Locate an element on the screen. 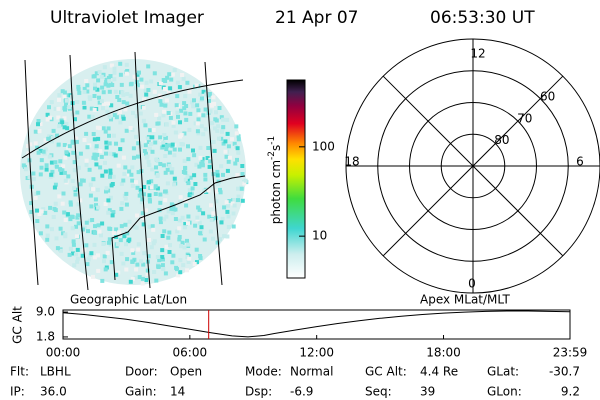 This screenshot has height=400, width=600. field-value: Open is located at coordinates (186, 372).